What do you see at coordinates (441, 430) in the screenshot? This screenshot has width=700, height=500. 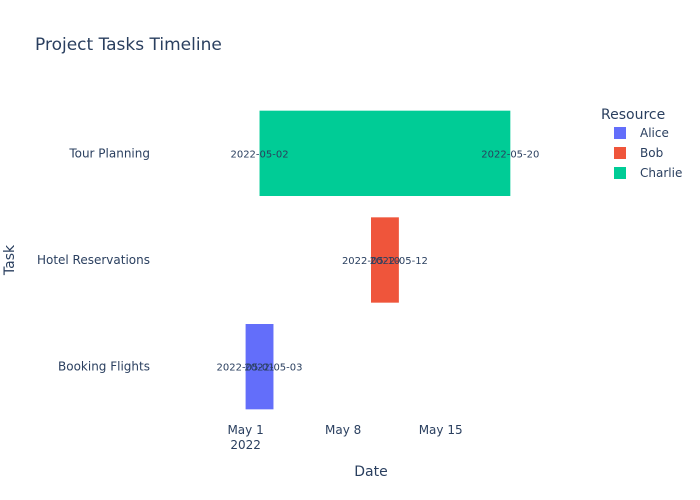 I see `x-tick-label: May 15` at bounding box center [441, 430].